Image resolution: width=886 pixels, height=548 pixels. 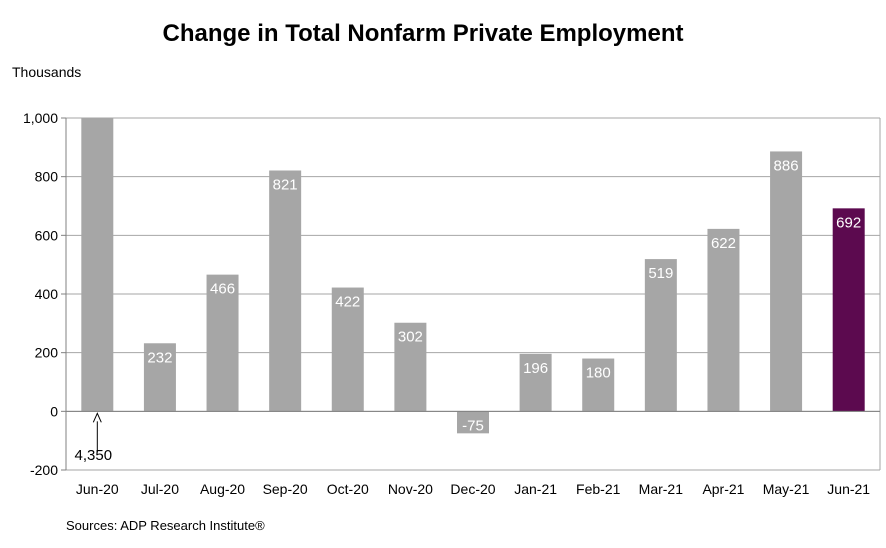 What do you see at coordinates (285, 185) in the screenshot?
I see `data-label: 821` at bounding box center [285, 185].